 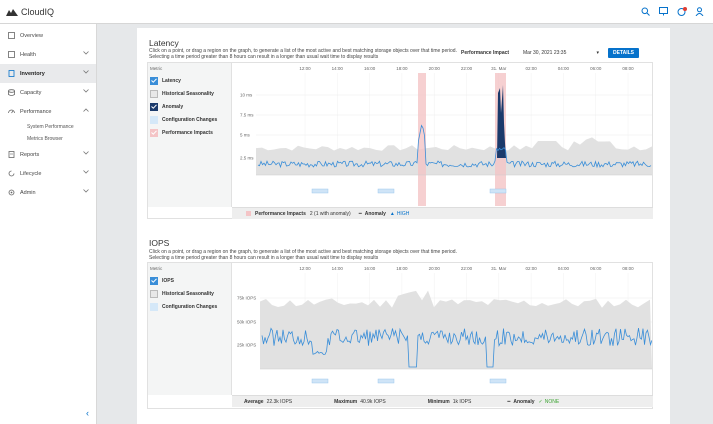 I want to click on x-tick-label: 14:00, so click(x=338, y=68).